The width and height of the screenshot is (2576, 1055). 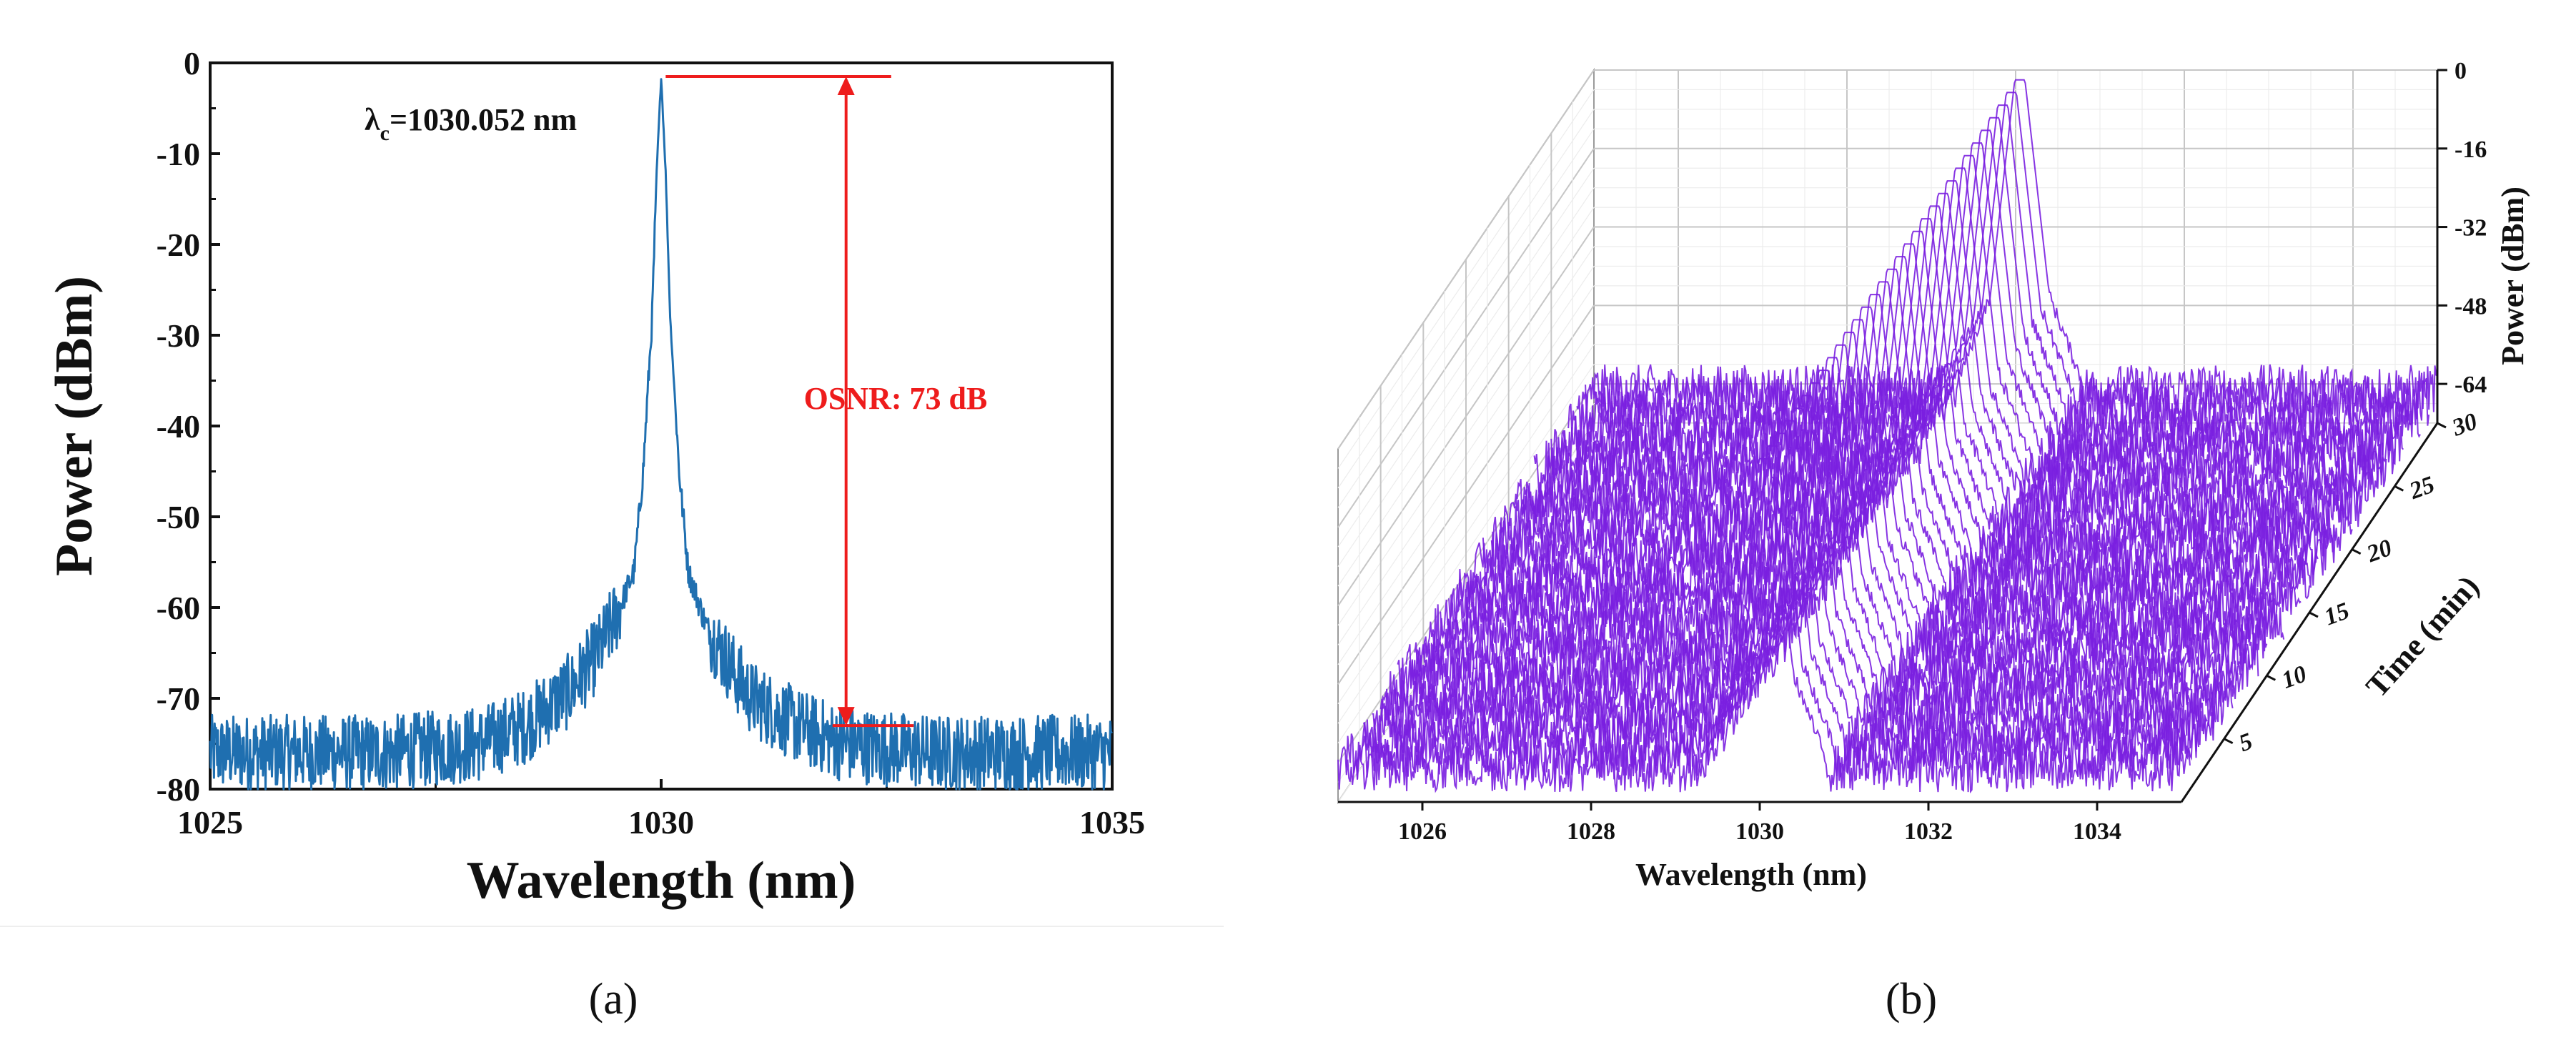 I want to click on b-time-tick-label: 5, so click(x=2246, y=743).